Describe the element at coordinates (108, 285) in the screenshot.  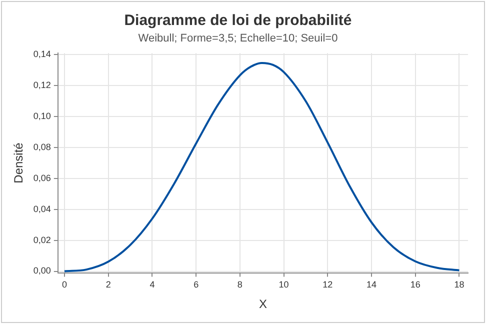
I see `x-tick-label: 2` at that location.